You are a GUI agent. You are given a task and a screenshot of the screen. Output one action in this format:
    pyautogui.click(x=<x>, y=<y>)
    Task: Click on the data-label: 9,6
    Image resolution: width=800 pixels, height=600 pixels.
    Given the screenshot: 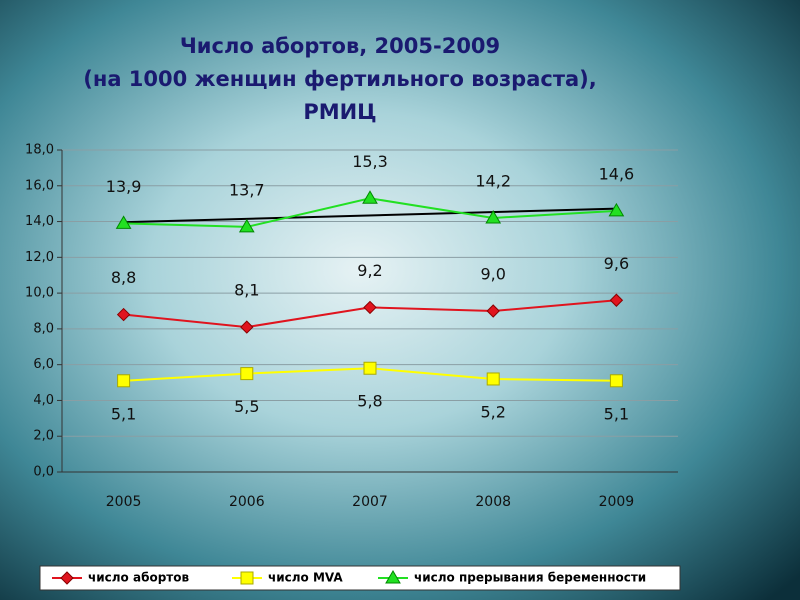 What is the action you would take?
    pyautogui.click(x=616, y=263)
    